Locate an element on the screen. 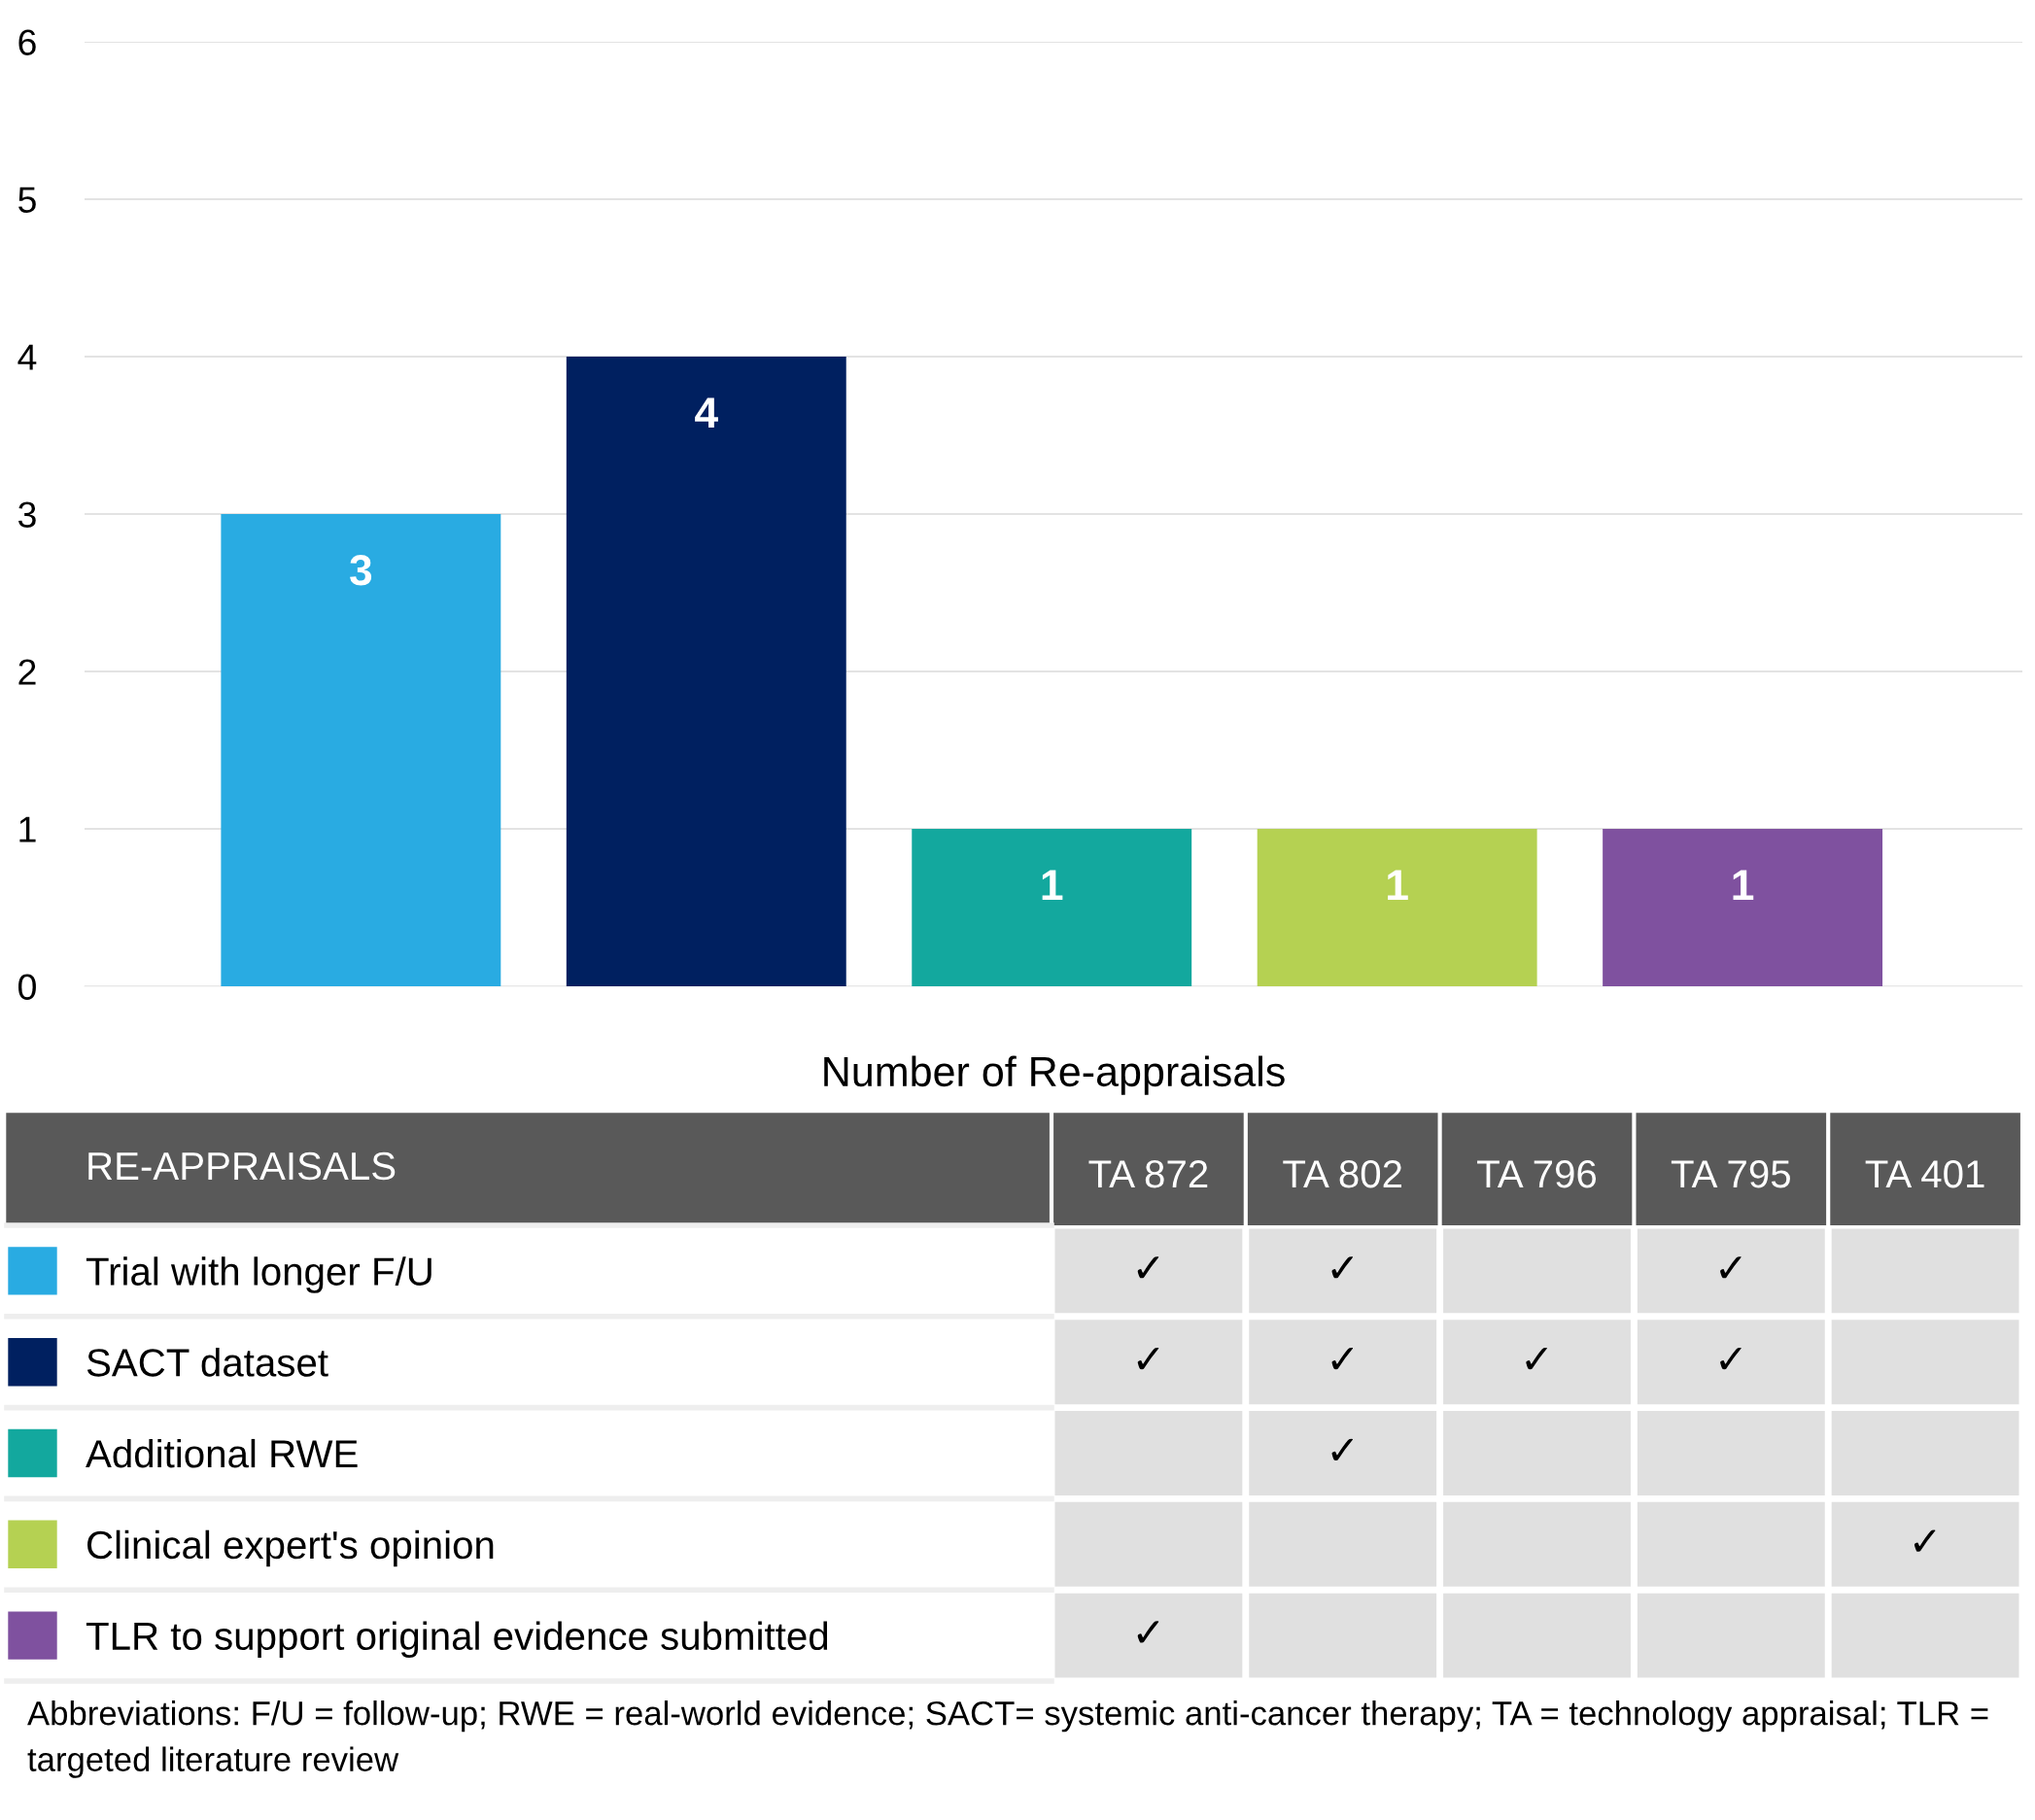 This screenshot has height=1820, width=2035. y-tick-label: 1 is located at coordinates (27, 829).